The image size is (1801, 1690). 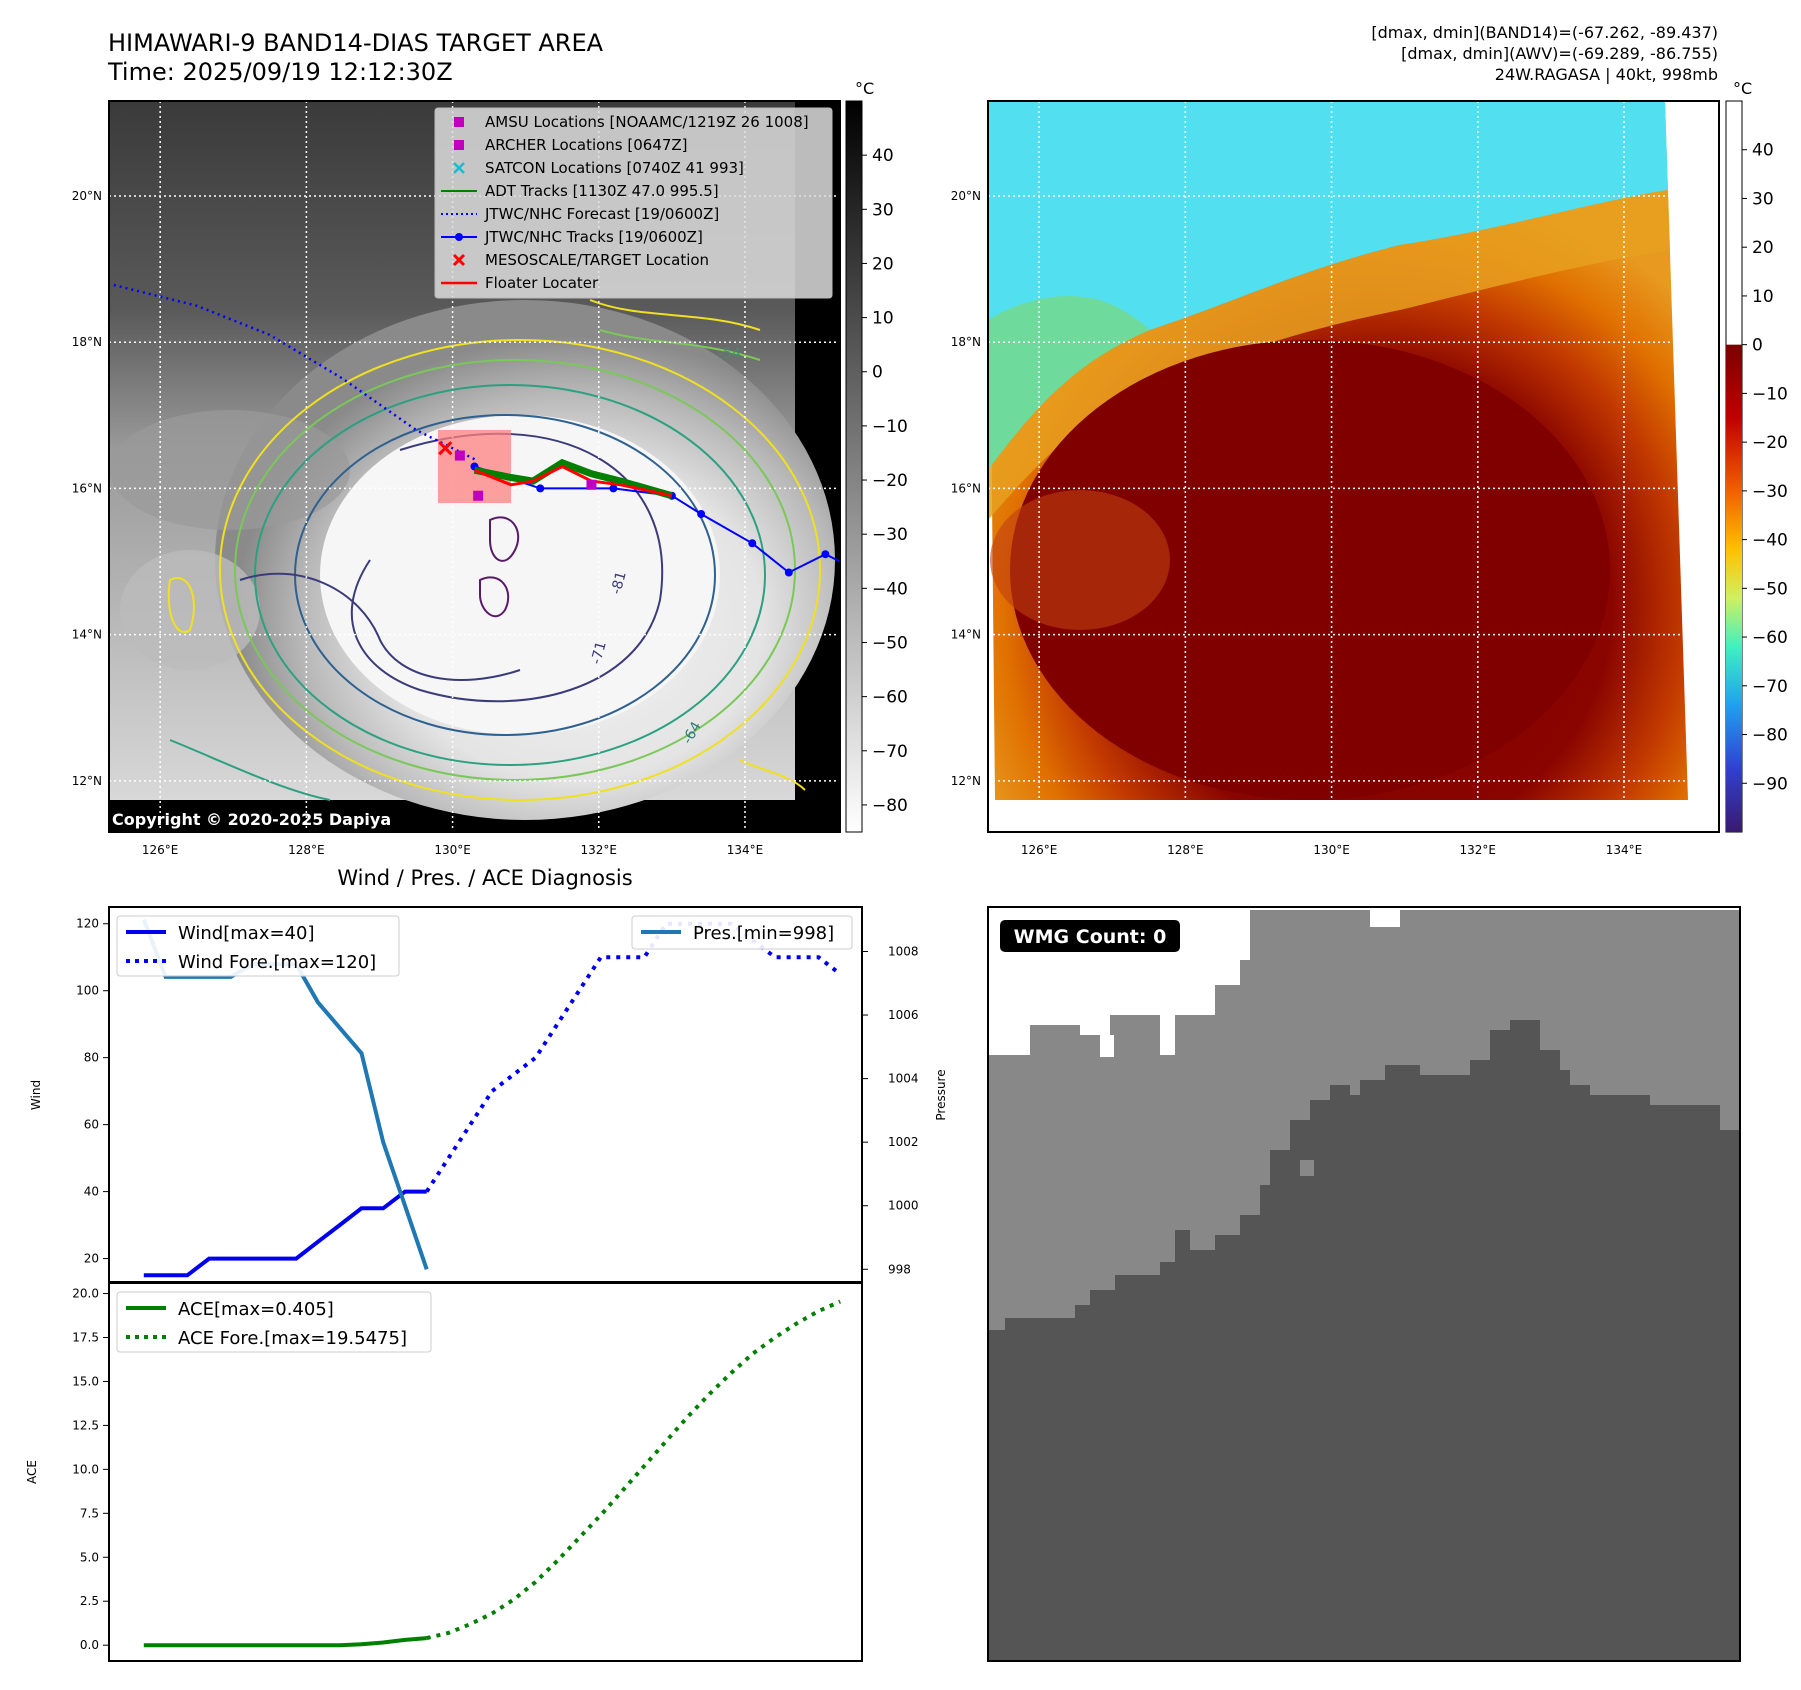 I want to click on legend-marker-line-dot-track, so click(x=459, y=237).